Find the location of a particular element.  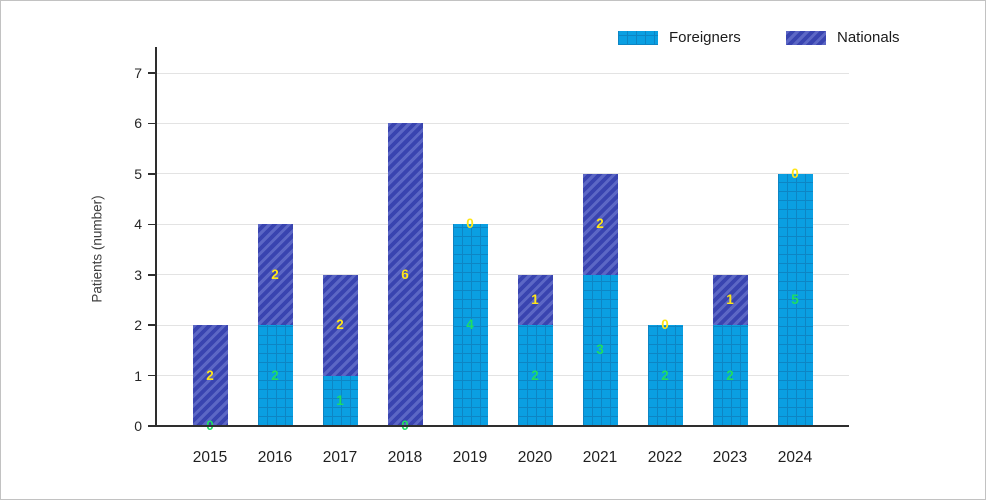

y-tick-label: 6 is located at coordinates (138, 123).